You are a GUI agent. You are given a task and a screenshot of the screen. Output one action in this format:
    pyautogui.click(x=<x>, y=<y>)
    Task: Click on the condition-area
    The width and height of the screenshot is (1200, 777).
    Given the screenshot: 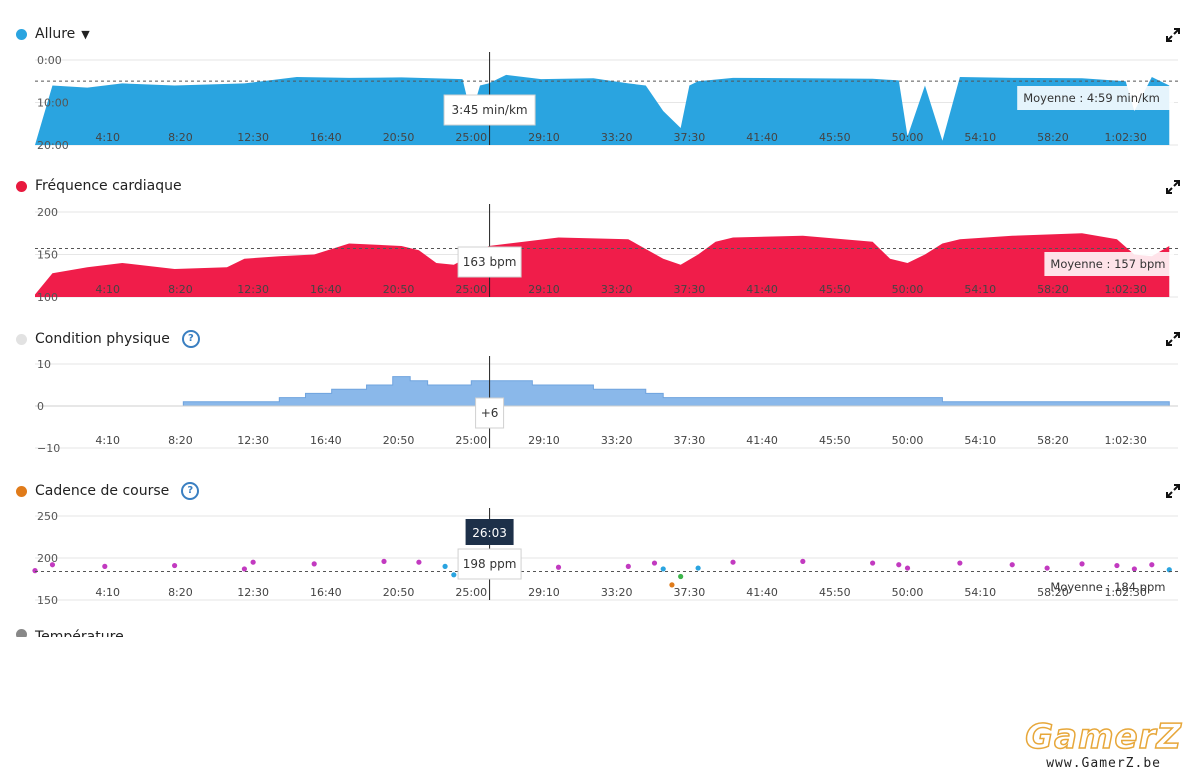 What is the action you would take?
    pyautogui.click(x=680, y=391)
    